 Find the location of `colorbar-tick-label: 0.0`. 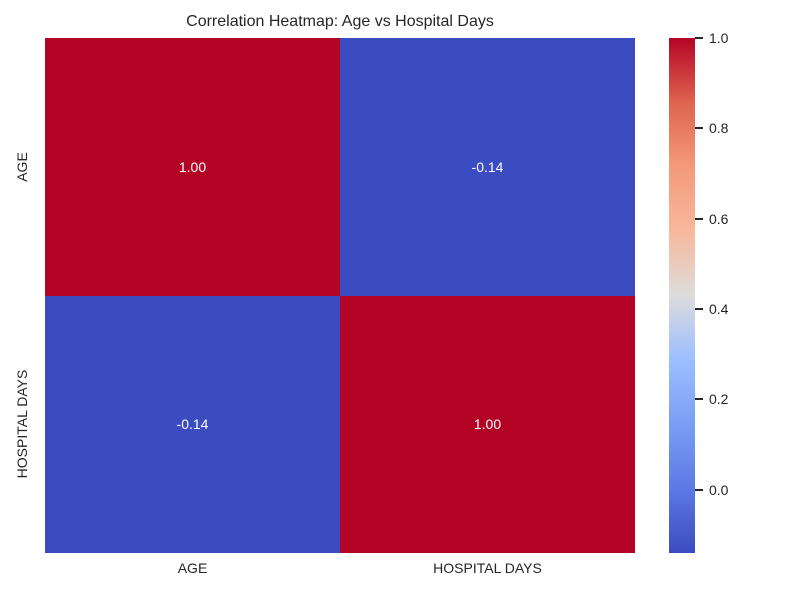

colorbar-tick-label: 0.0 is located at coordinates (719, 489).